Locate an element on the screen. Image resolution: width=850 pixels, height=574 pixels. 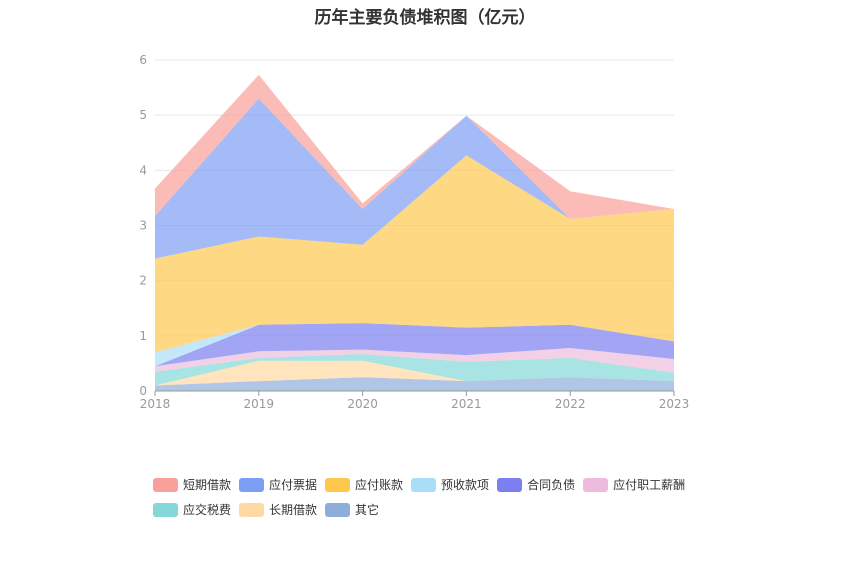
y-tick-label: 0 is located at coordinates (143, 391).